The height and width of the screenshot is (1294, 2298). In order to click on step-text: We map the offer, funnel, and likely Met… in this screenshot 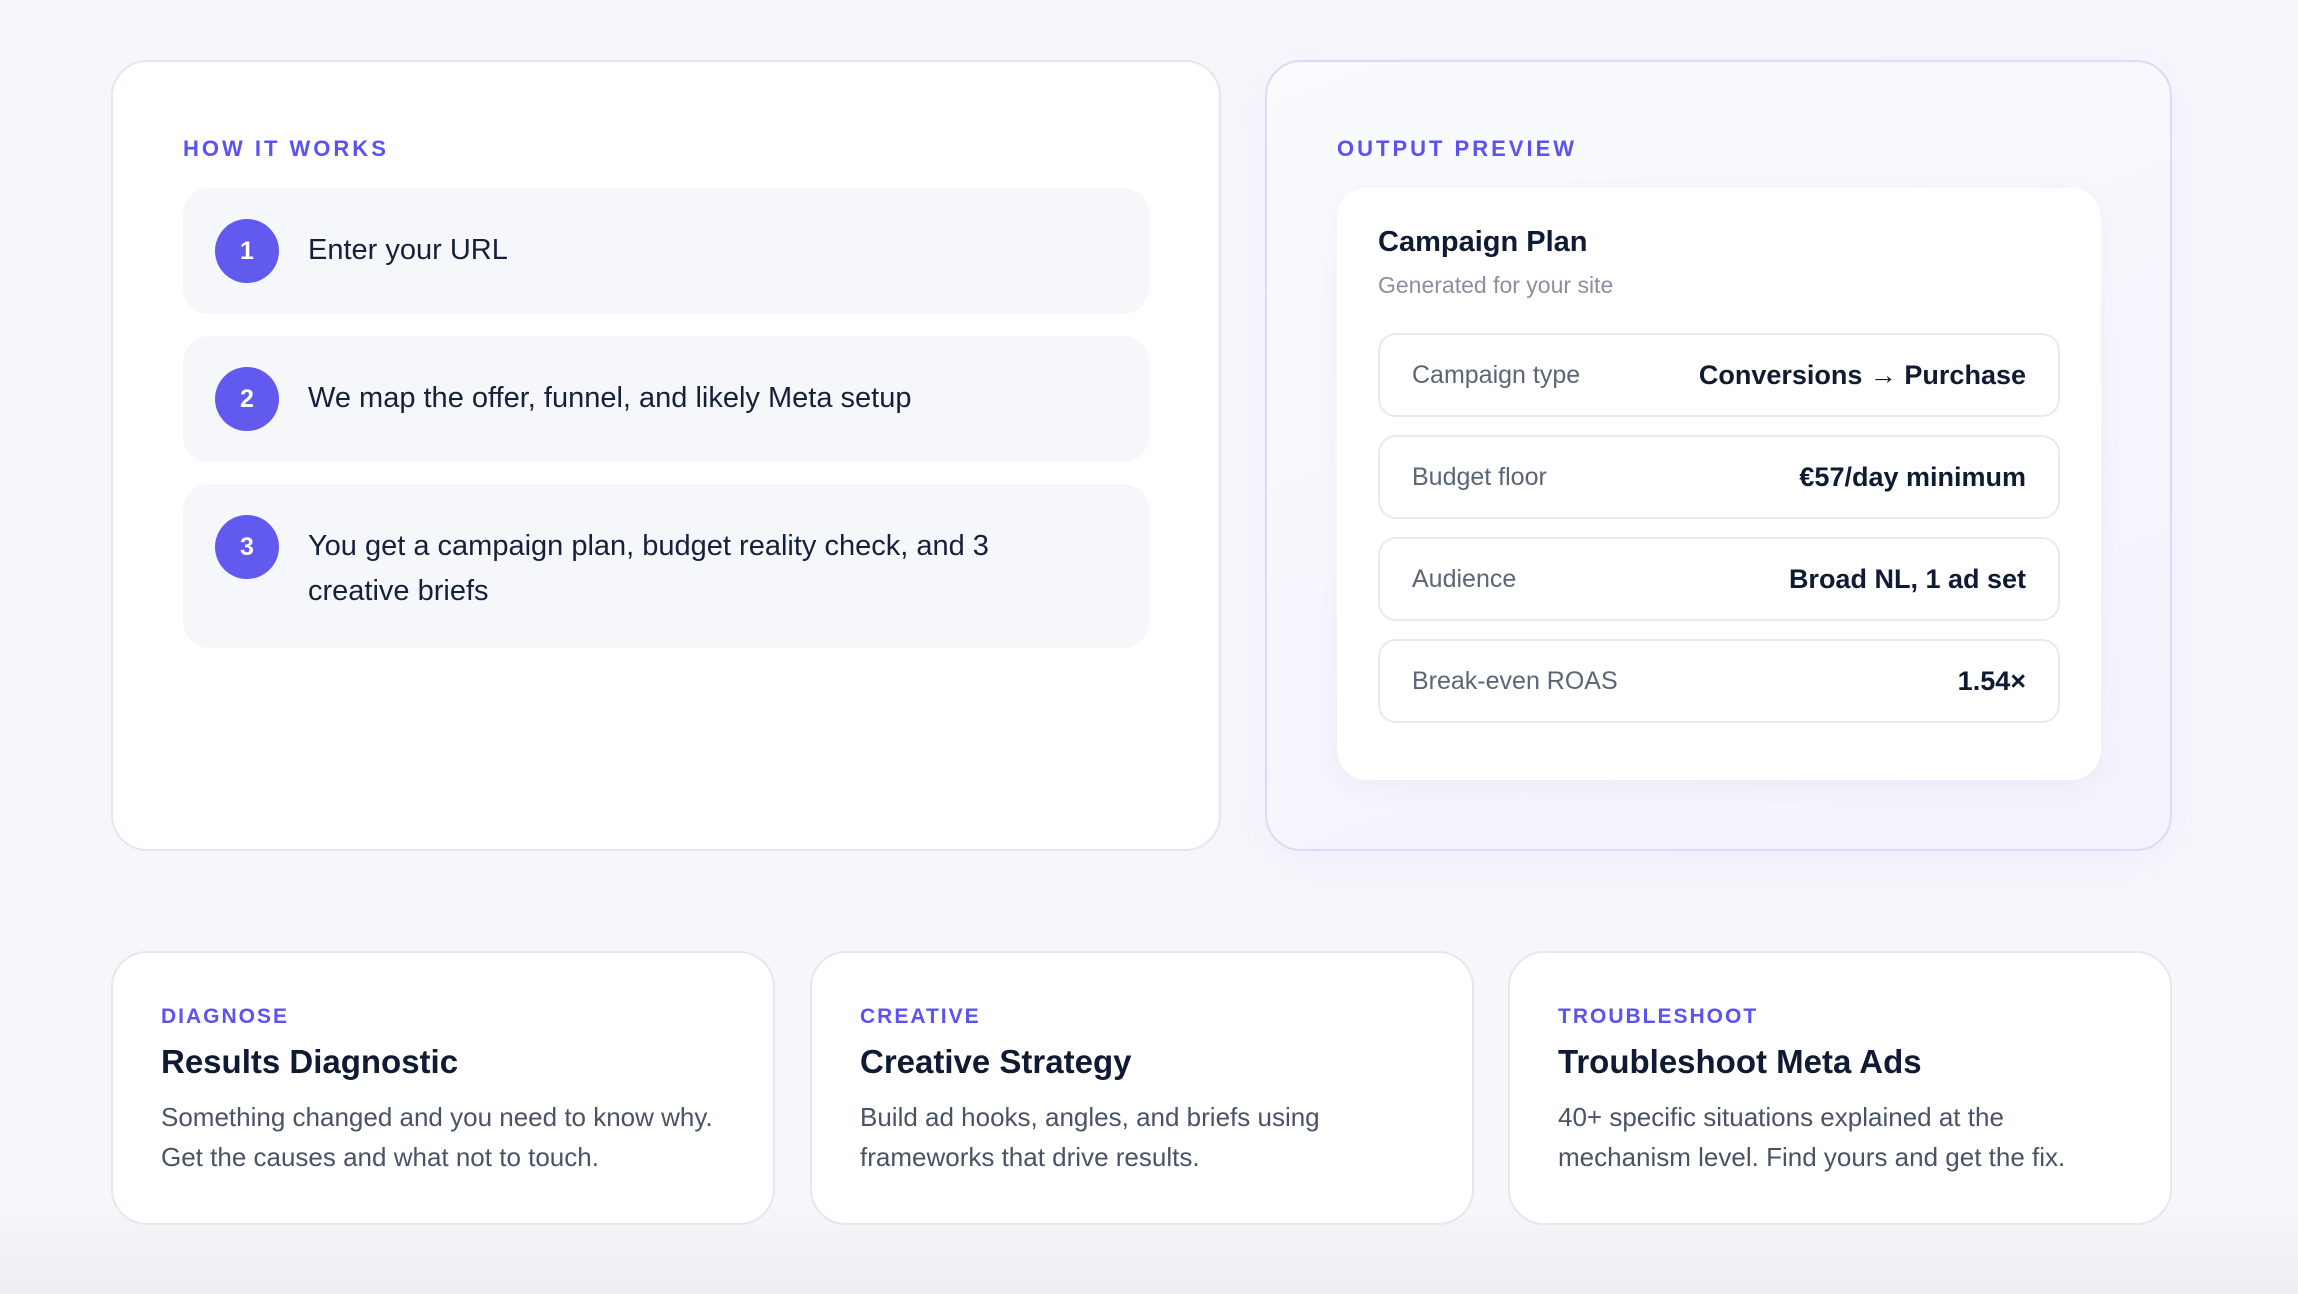, I will do `click(610, 398)`.